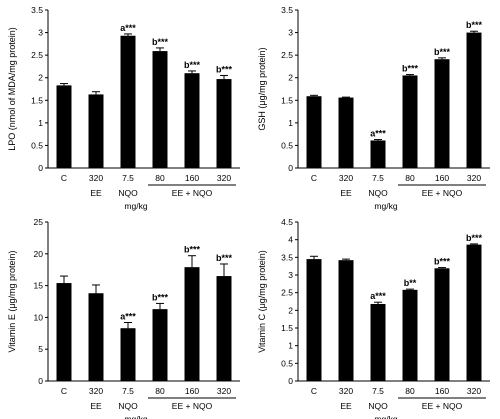 The image size is (500, 419). I want to click on y-tick-label: 4.5, so click(287, 222).